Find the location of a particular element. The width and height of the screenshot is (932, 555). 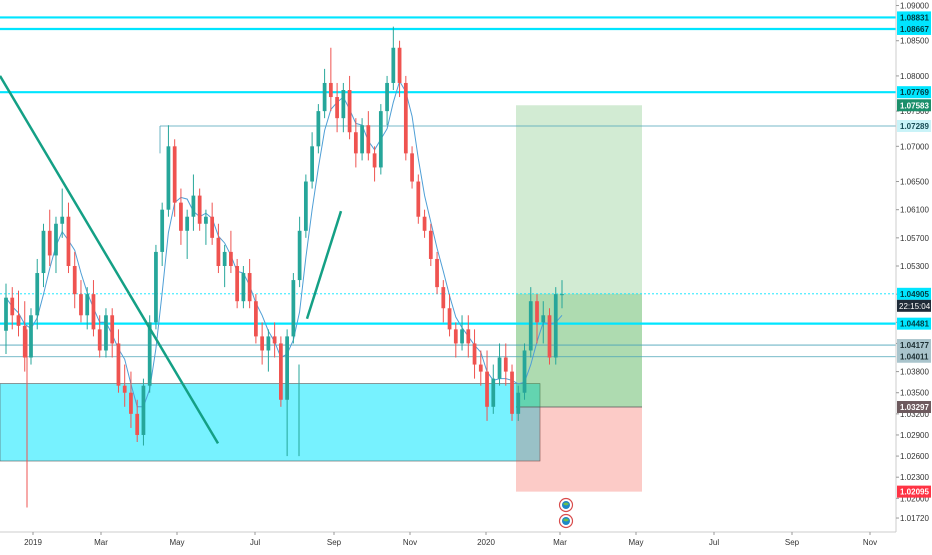

price-label: 1.08667 is located at coordinates (914, 28).